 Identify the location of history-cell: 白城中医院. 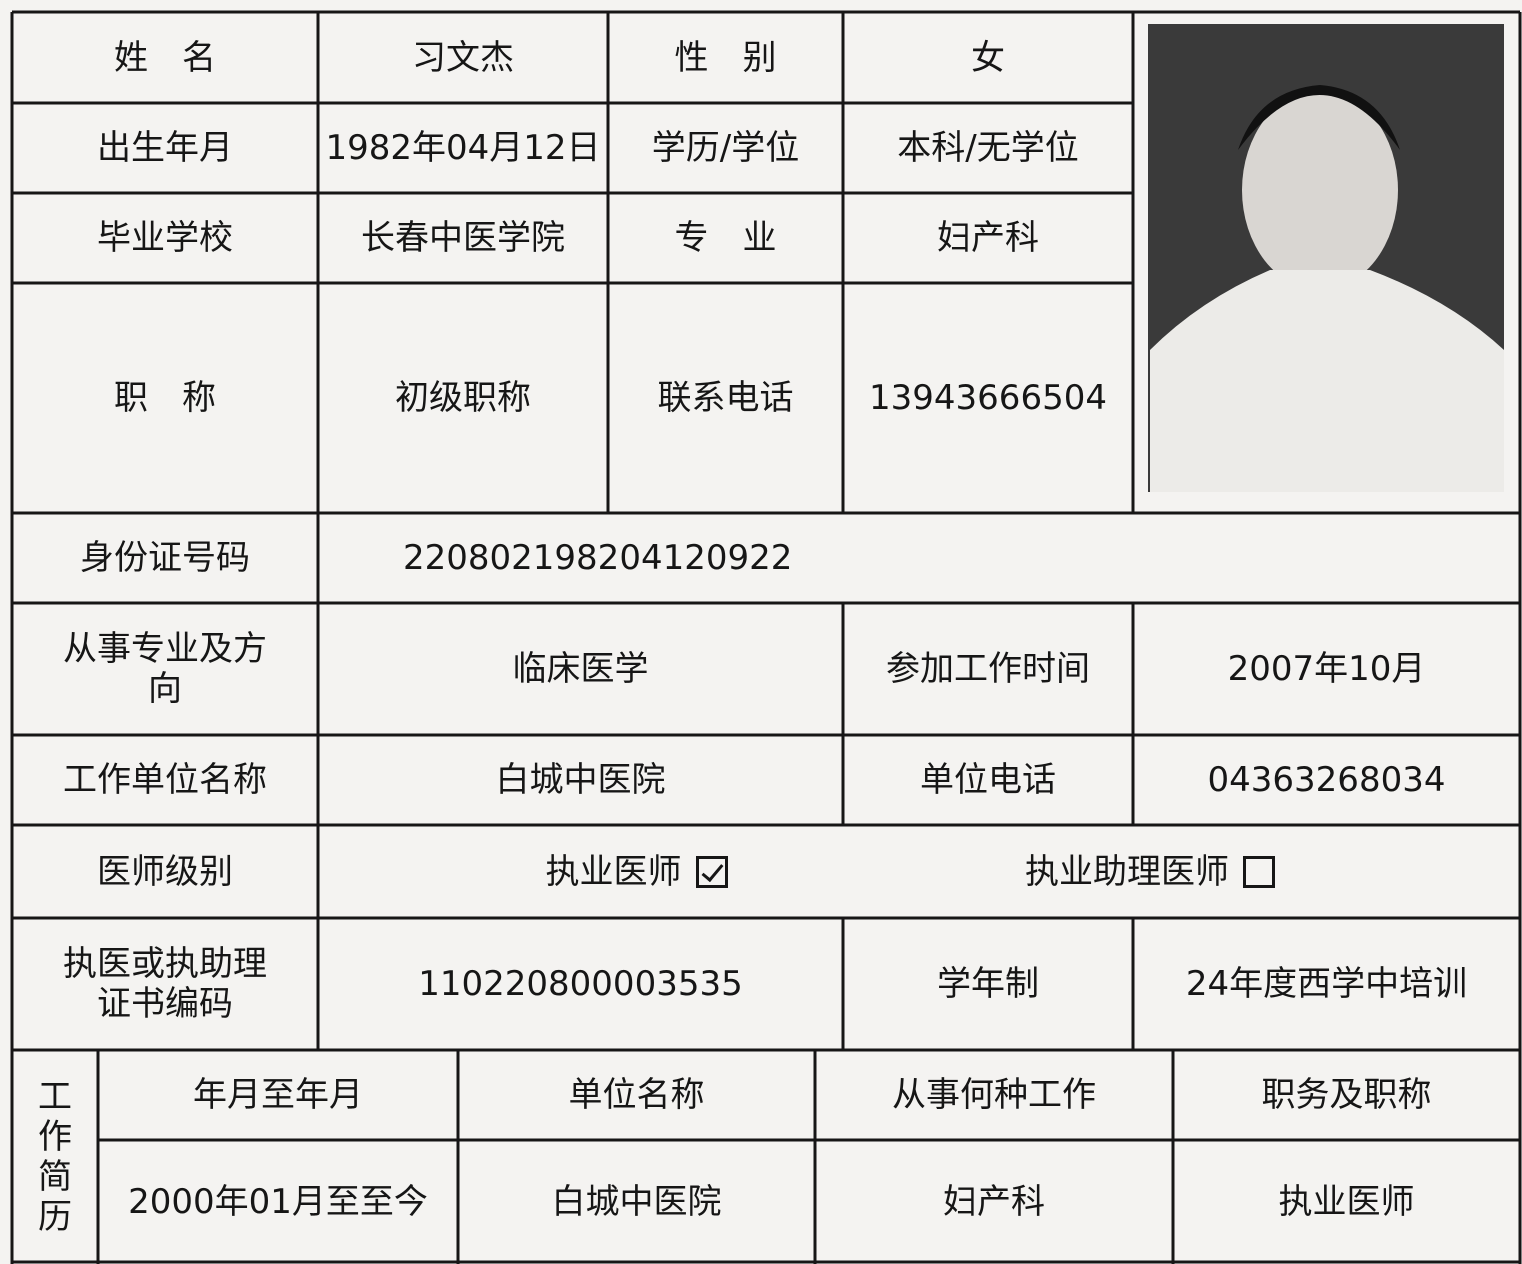
(636, 1202).